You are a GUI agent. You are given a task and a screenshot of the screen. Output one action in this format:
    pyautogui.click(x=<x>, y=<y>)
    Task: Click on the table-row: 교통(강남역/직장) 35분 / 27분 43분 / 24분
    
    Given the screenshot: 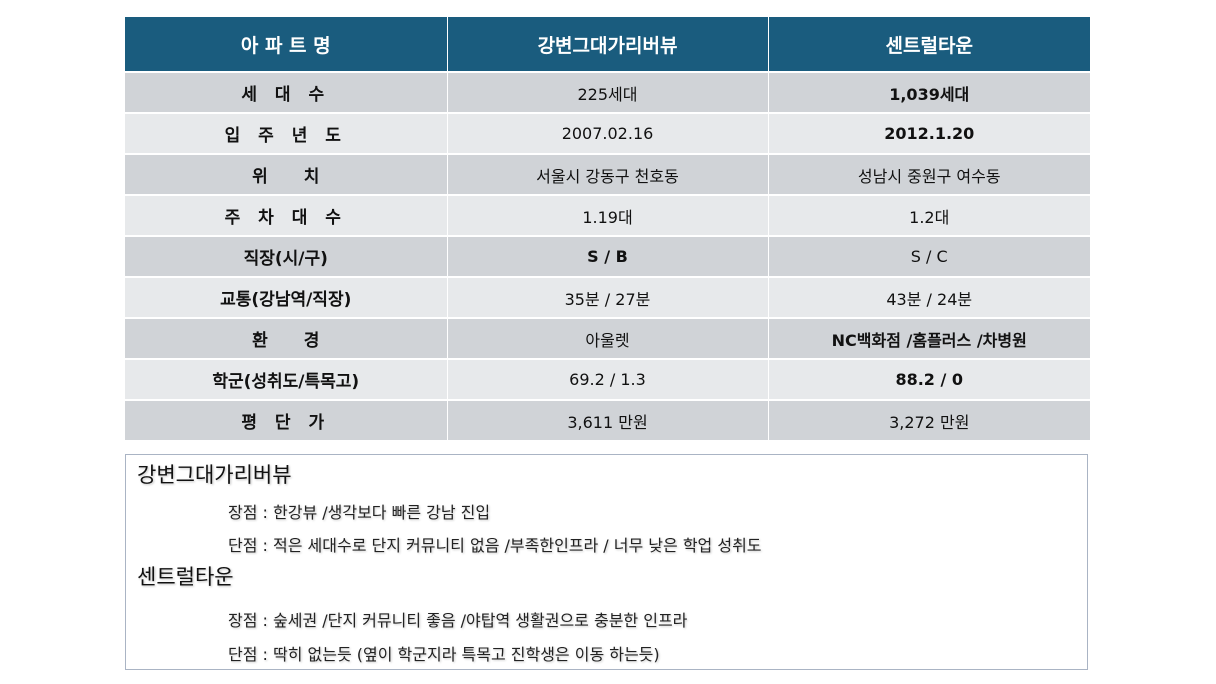 What is the action you would take?
    pyautogui.click(x=607, y=298)
    